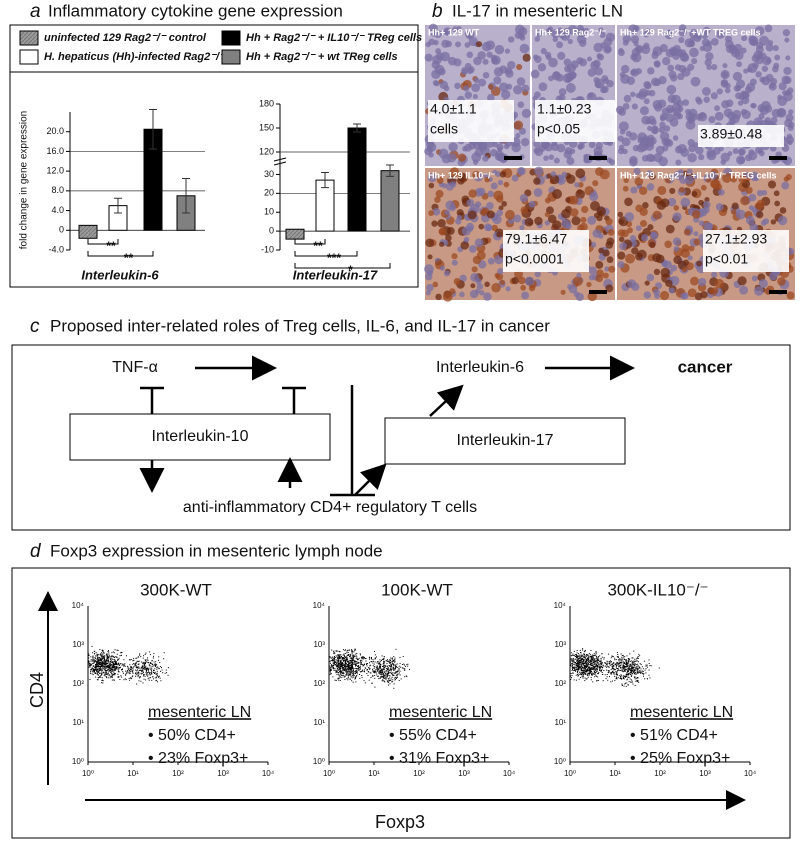 This screenshot has width=800, height=850. Describe the element at coordinates (153, 129) in the screenshot. I see `error-bar` at that location.